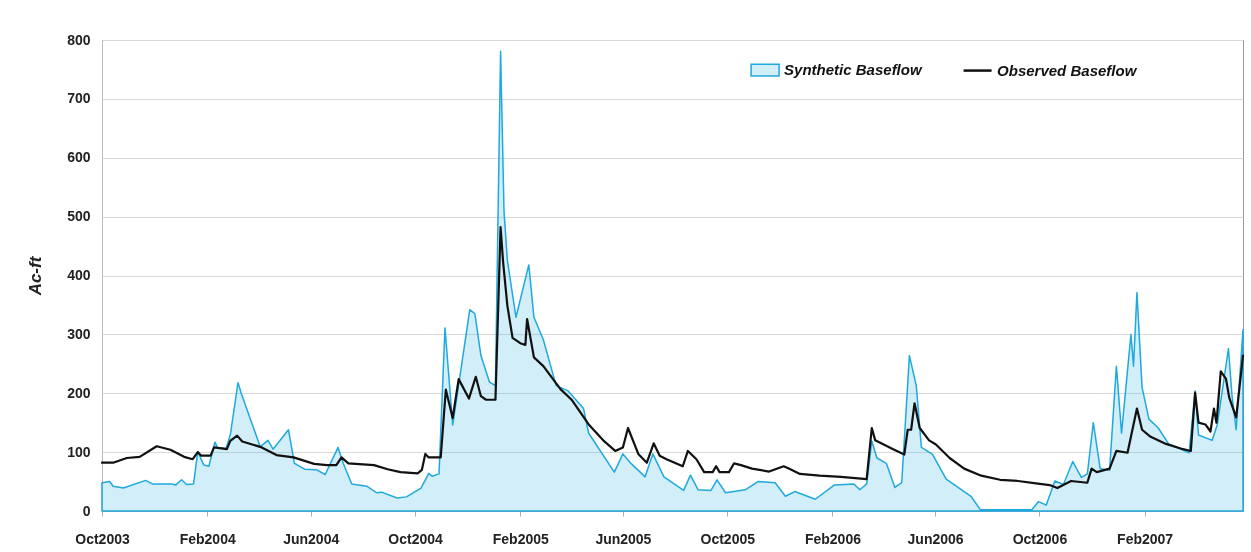 The width and height of the screenshot is (1251, 552). I want to click on x-tick-label: Feb2007, so click(1145, 538).